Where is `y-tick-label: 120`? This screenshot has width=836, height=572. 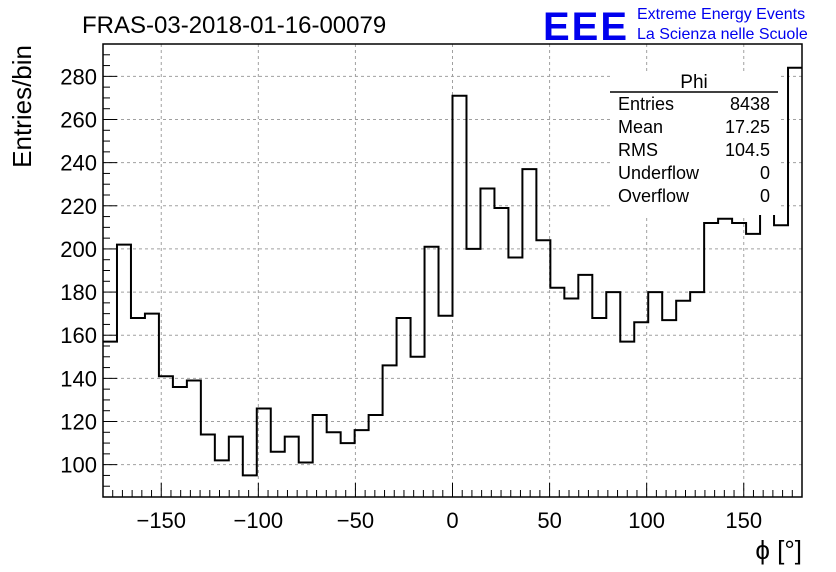
y-tick-label: 120 is located at coordinates (78, 422).